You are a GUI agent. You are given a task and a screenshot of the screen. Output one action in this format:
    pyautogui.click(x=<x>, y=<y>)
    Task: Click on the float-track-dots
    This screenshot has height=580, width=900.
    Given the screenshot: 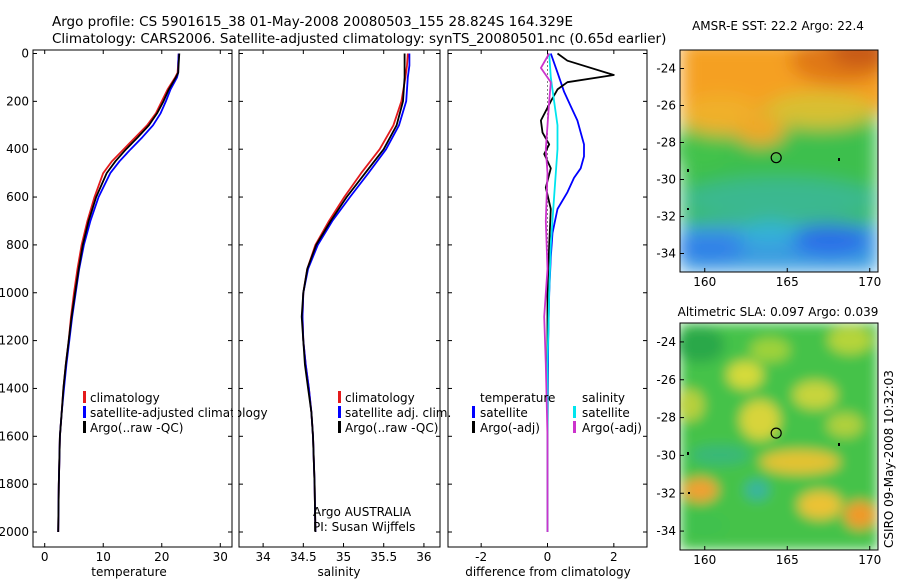 What is the action you would take?
    pyautogui.click(x=763, y=326)
    